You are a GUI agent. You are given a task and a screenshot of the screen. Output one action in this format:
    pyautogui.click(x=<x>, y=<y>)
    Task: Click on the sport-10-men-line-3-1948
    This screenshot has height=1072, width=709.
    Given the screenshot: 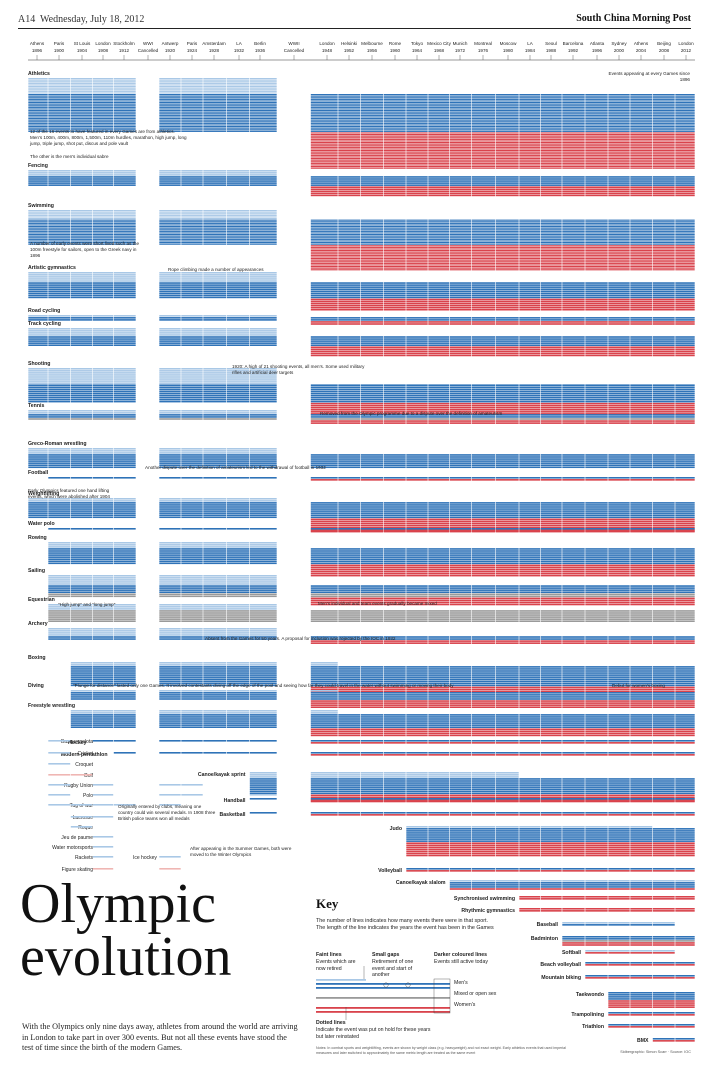 What is the action you would take?
    pyautogui.click(x=324, y=509)
    